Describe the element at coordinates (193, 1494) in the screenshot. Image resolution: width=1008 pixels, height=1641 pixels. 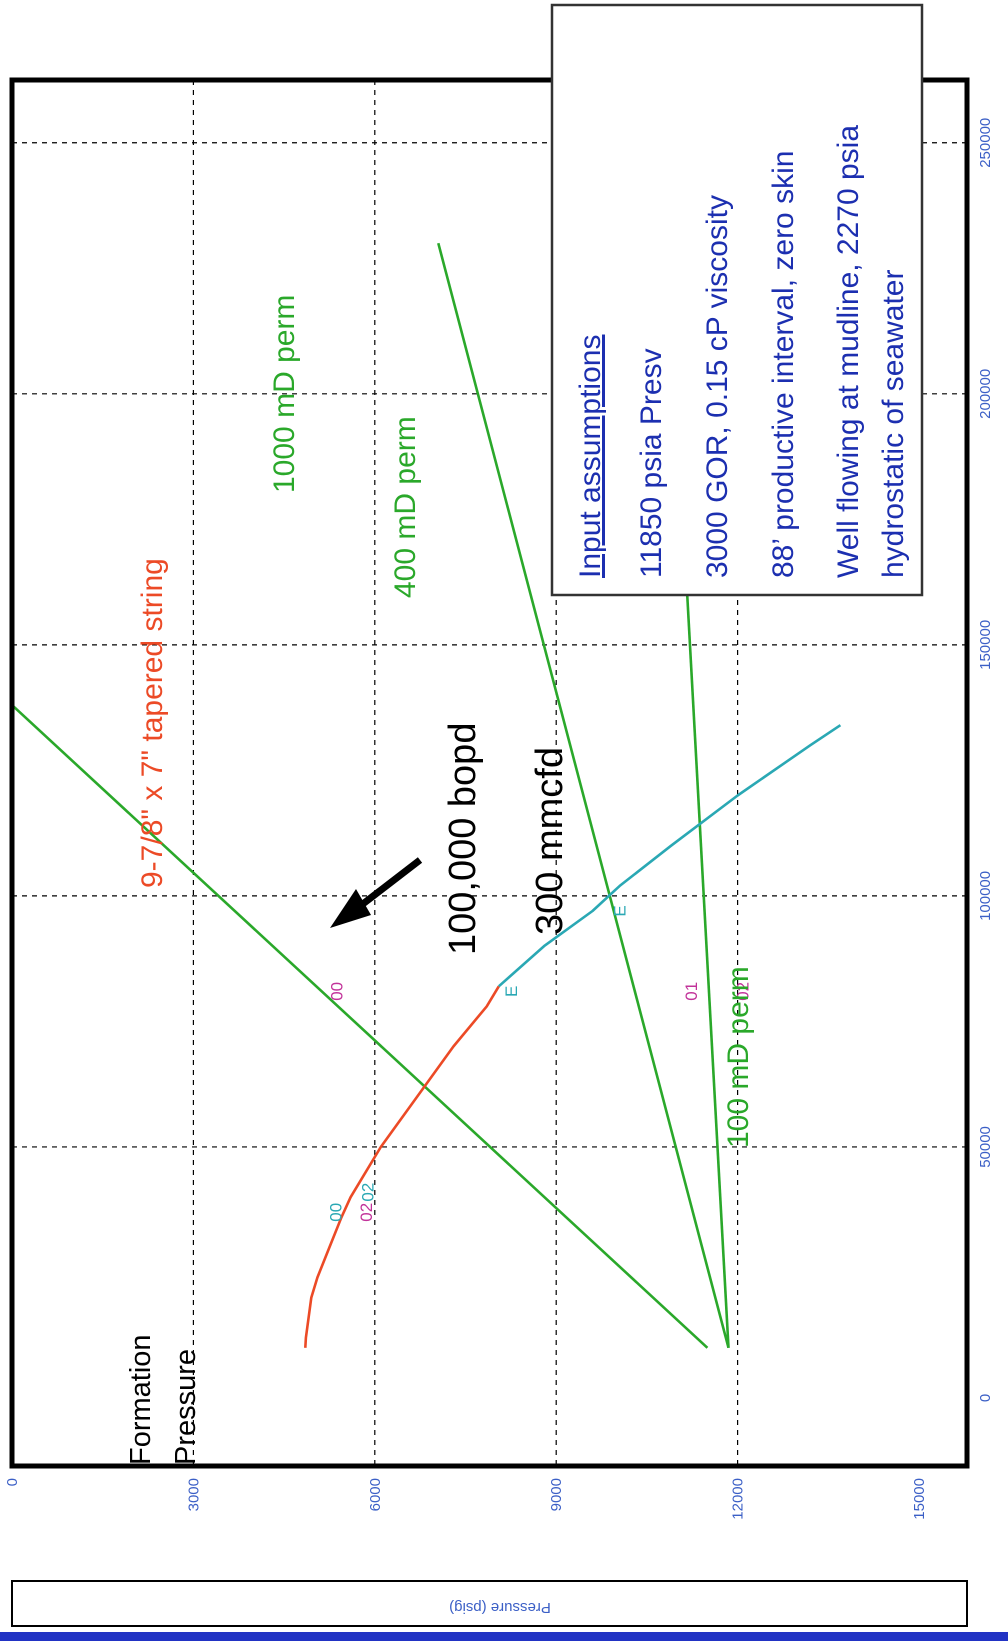
I see `y-tick-label: 3000` at that location.